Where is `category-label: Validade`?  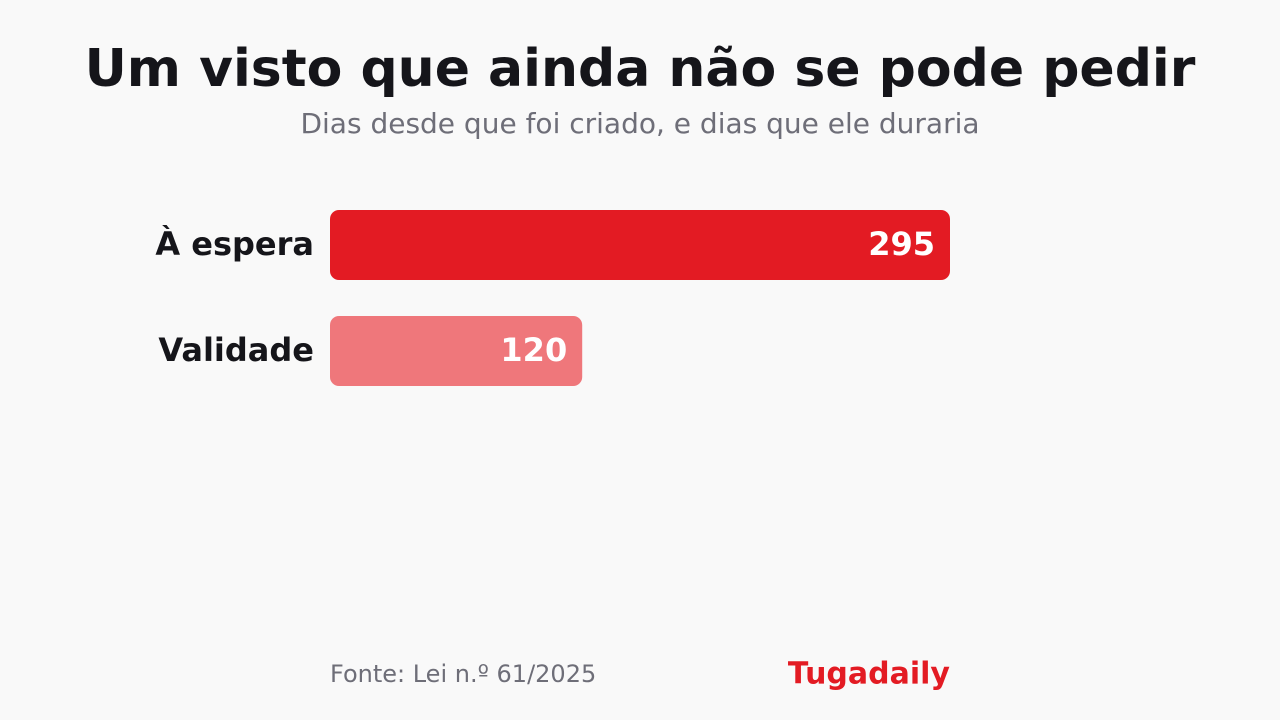 category-label: Validade is located at coordinates (236, 350).